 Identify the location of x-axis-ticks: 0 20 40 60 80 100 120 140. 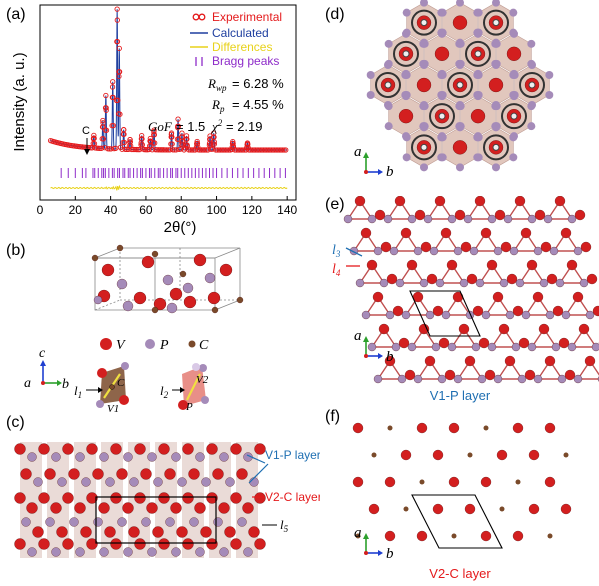
(167, 206).